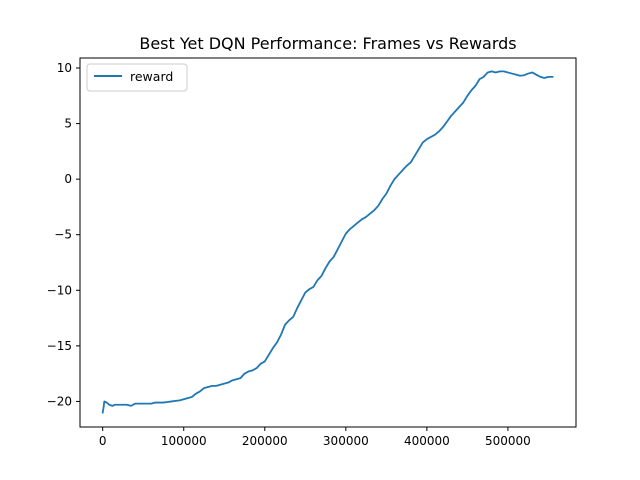 The width and height of the screenshot is (640, 480). I want to click on y-tick-label: 0, so click(68, 179).